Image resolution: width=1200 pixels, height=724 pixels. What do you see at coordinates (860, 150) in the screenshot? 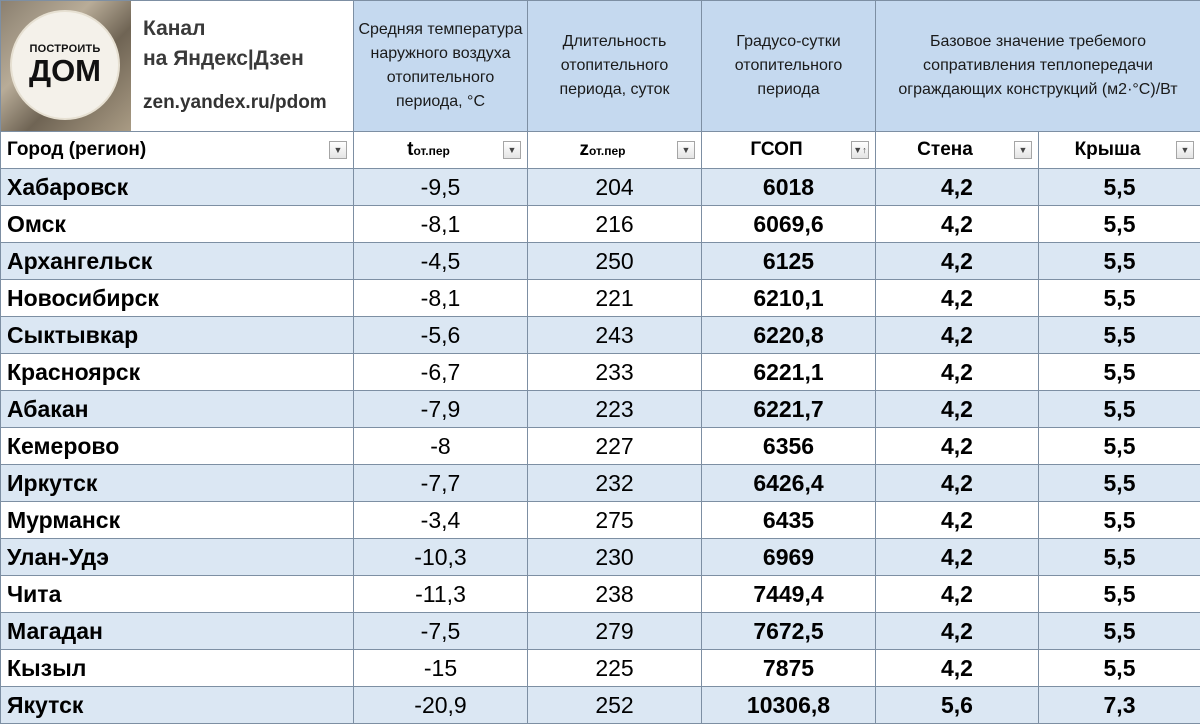
I see `sort-dropdown-icon: ▼↑` at bounding box center [860, 150].